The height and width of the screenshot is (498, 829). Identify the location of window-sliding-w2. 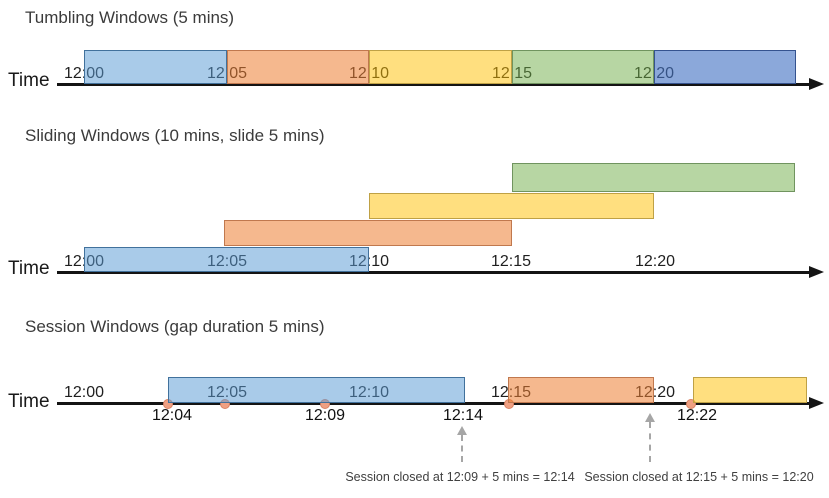
(368, 233).